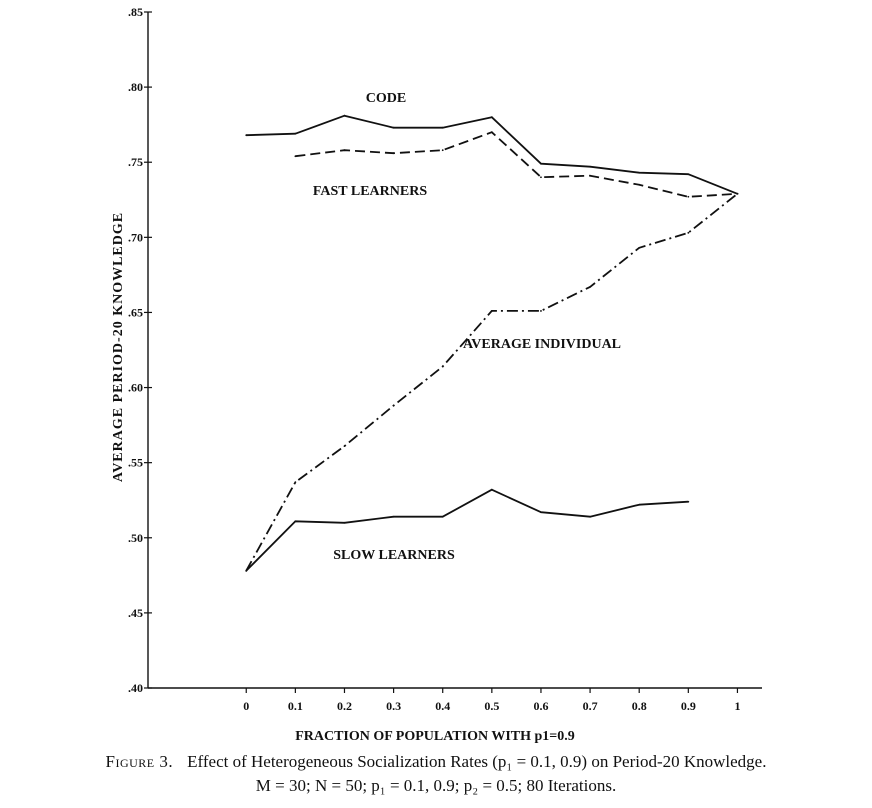 The image size is (872, 808). Describe the element at coordinates (135, 463) in the screenshot. I see `y-tick-label: .55` at that location.